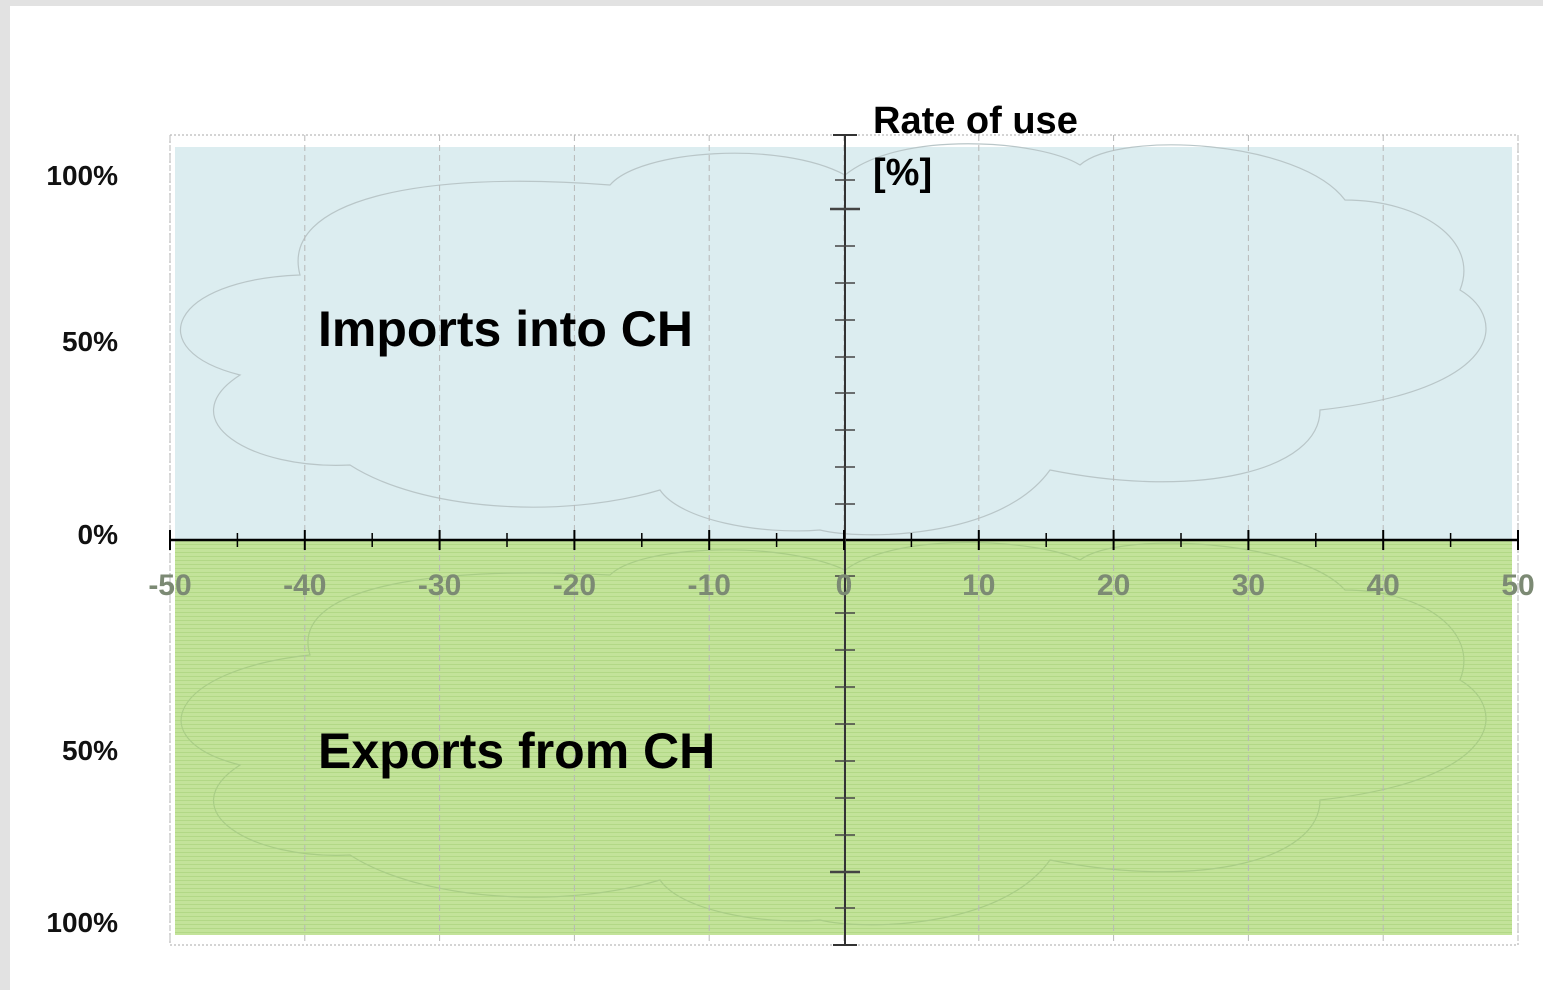  What do you see at coordinates (439, 585) in the screenshot?
I see `x-tick-label: -30` at bounding box center [439, 585].